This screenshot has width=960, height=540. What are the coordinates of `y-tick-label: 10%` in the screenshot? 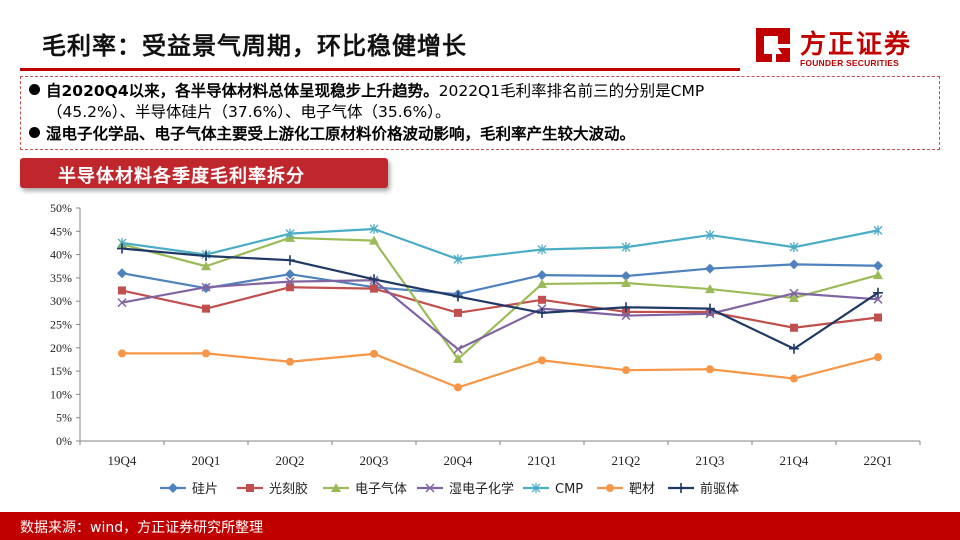 It's located at (61, 394).